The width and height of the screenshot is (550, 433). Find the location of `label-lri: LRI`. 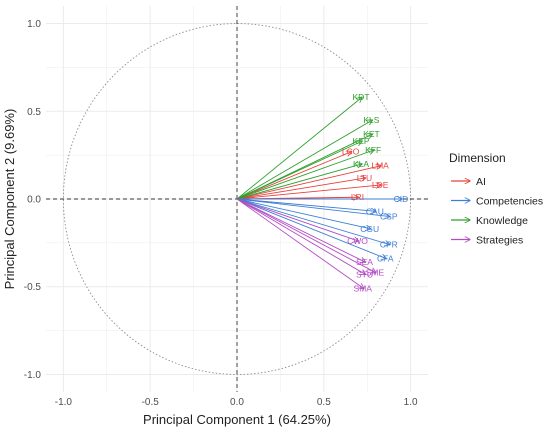

label-lri: LRI is located at coordinates (357, 197).